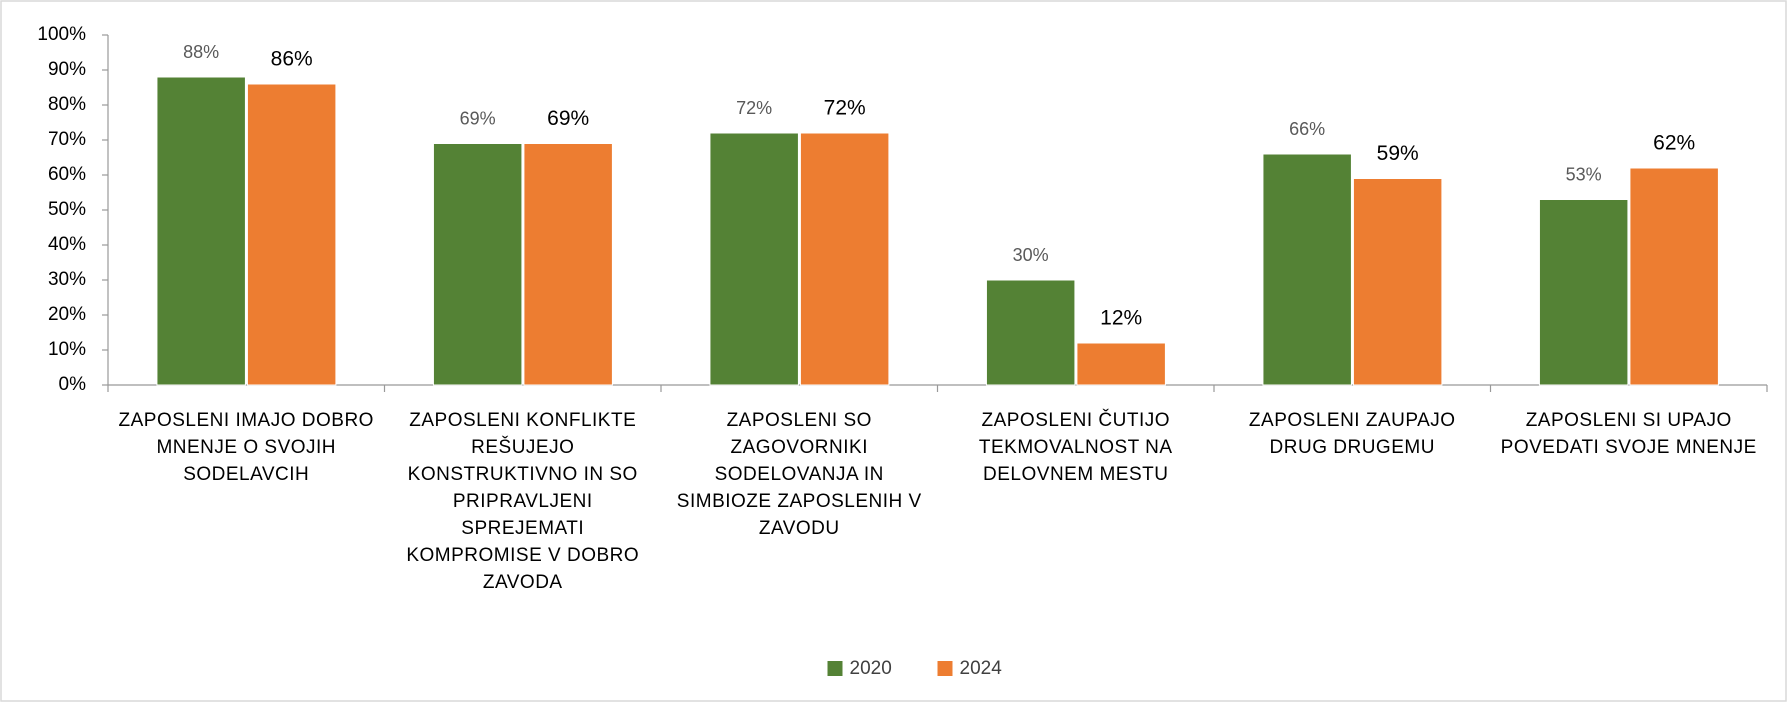  Describe the element at coordinates (67, 314) in the screenshot. I see `y-tick-label: 20%` at that location.